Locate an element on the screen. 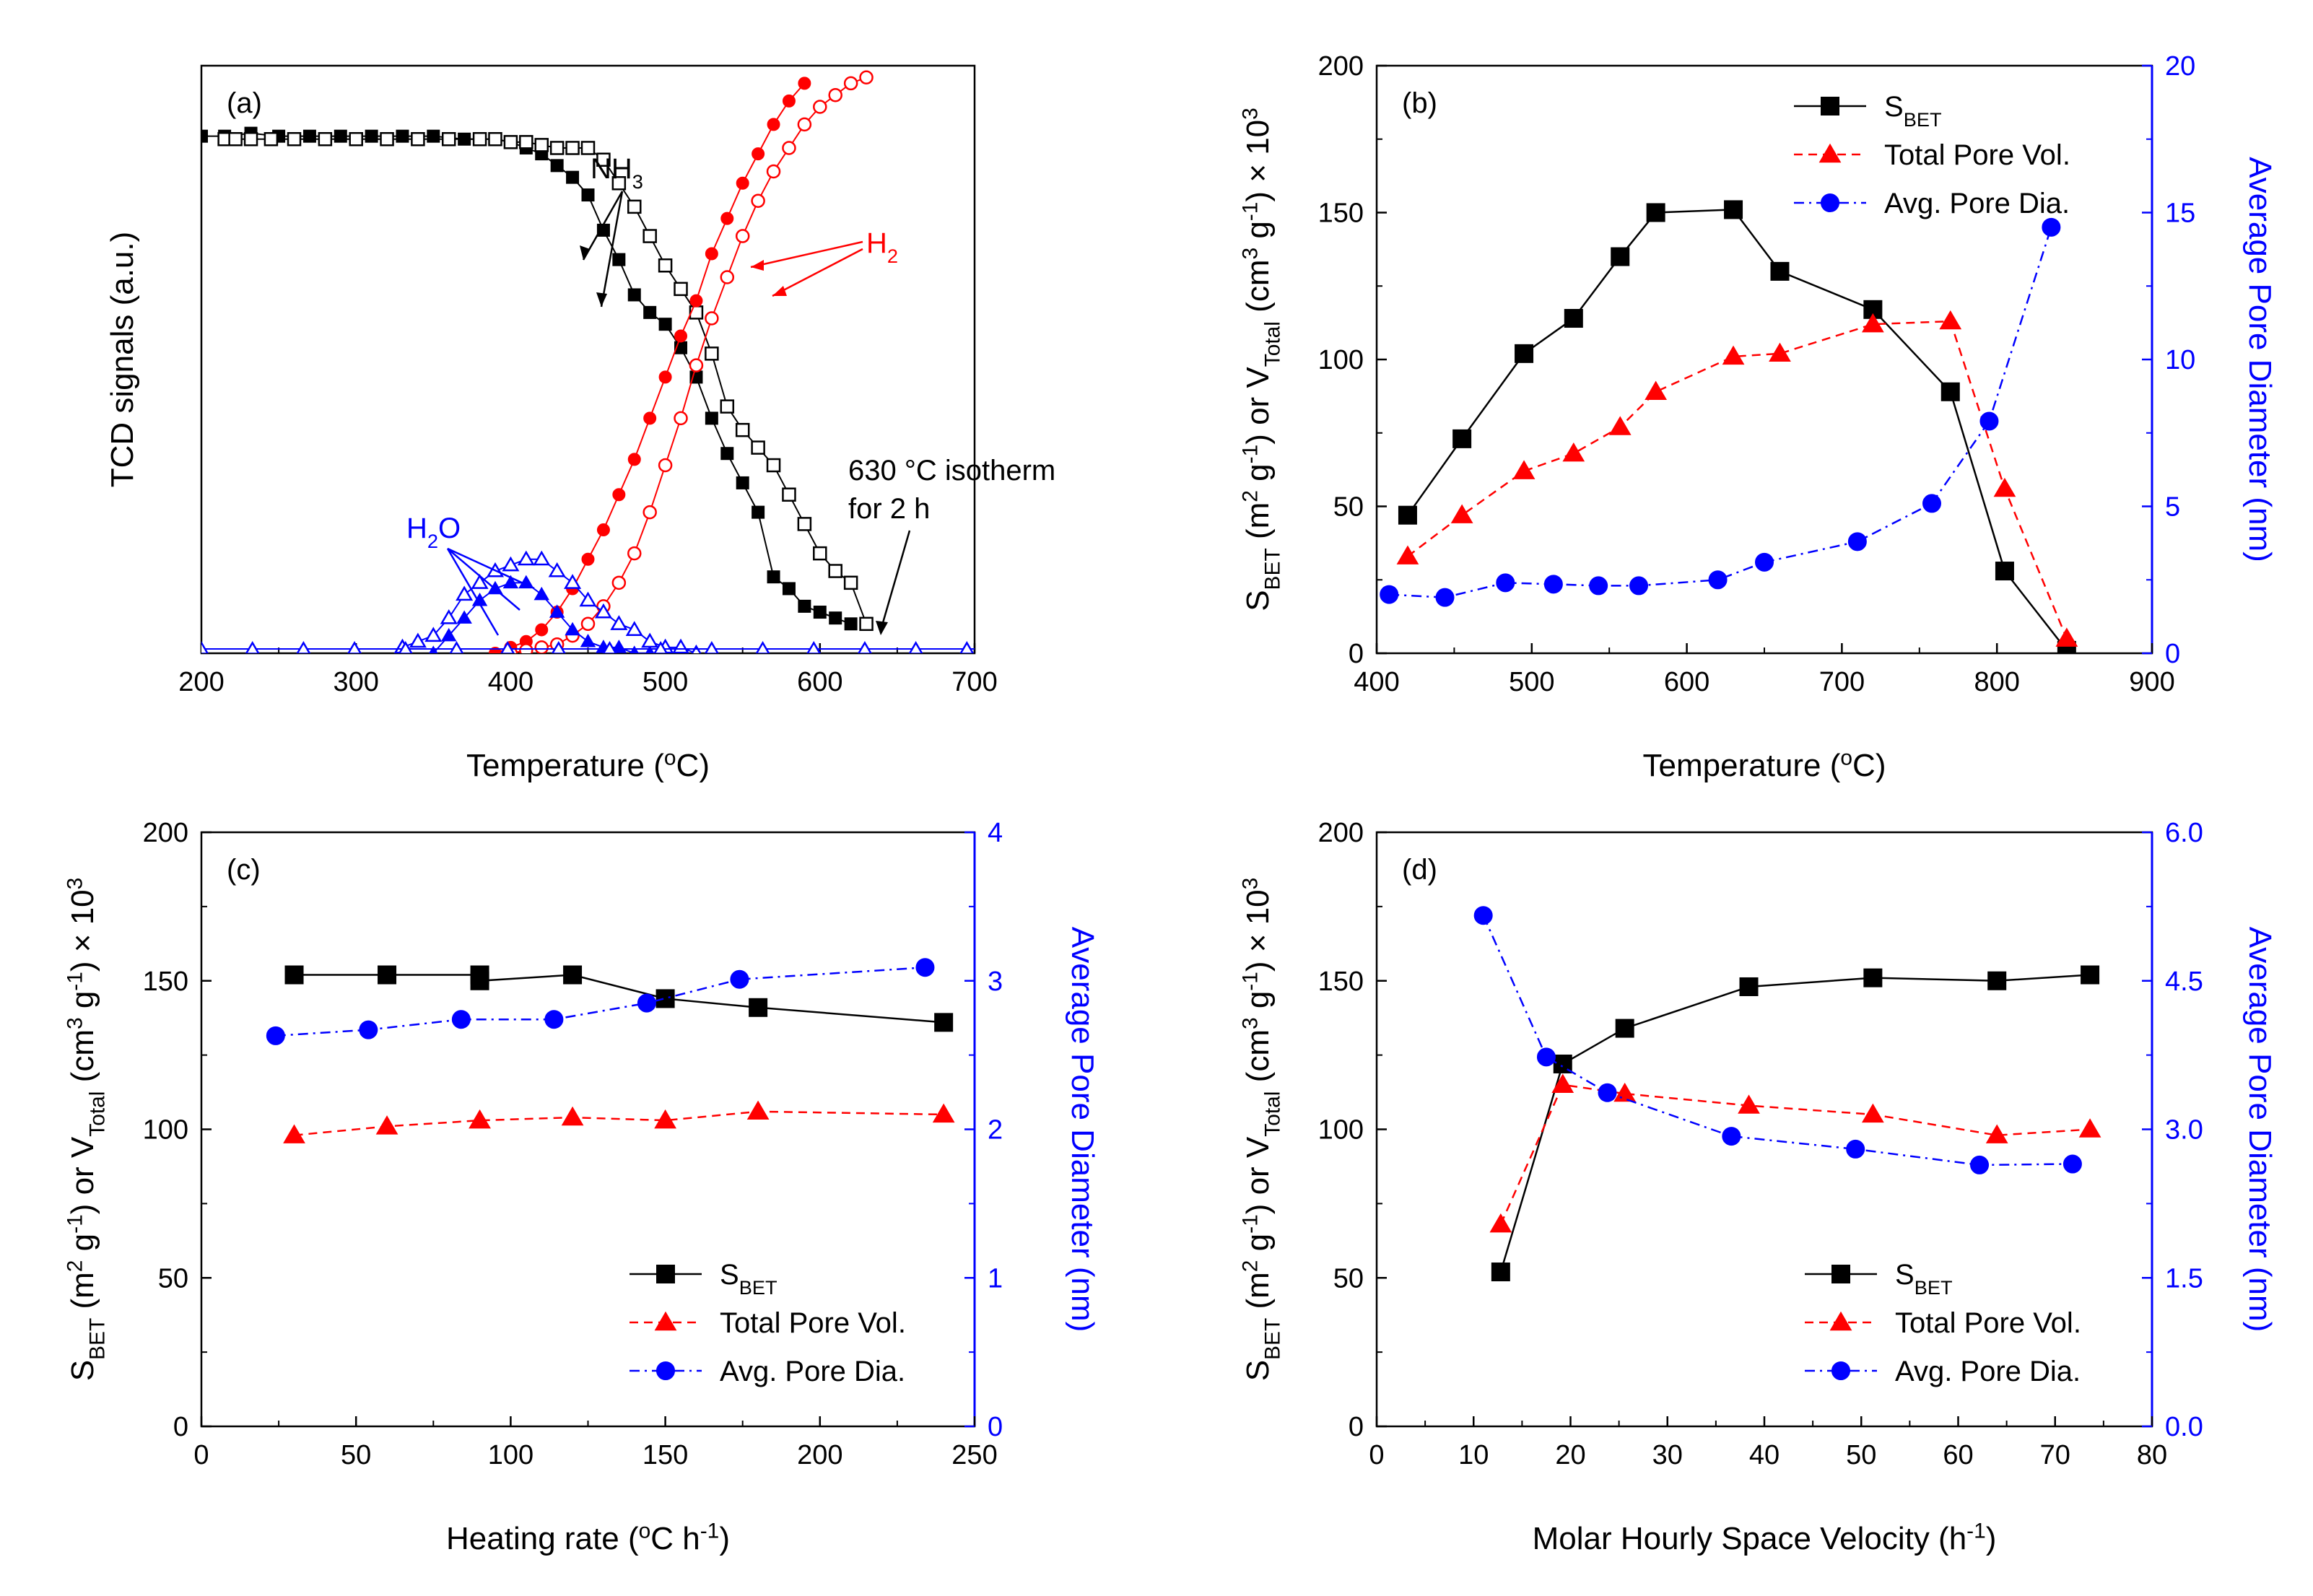 Image resolution: width=2313 pixels, height=1596 pixels. y-tick-label: 200 is located at coordinates (1341, 66).